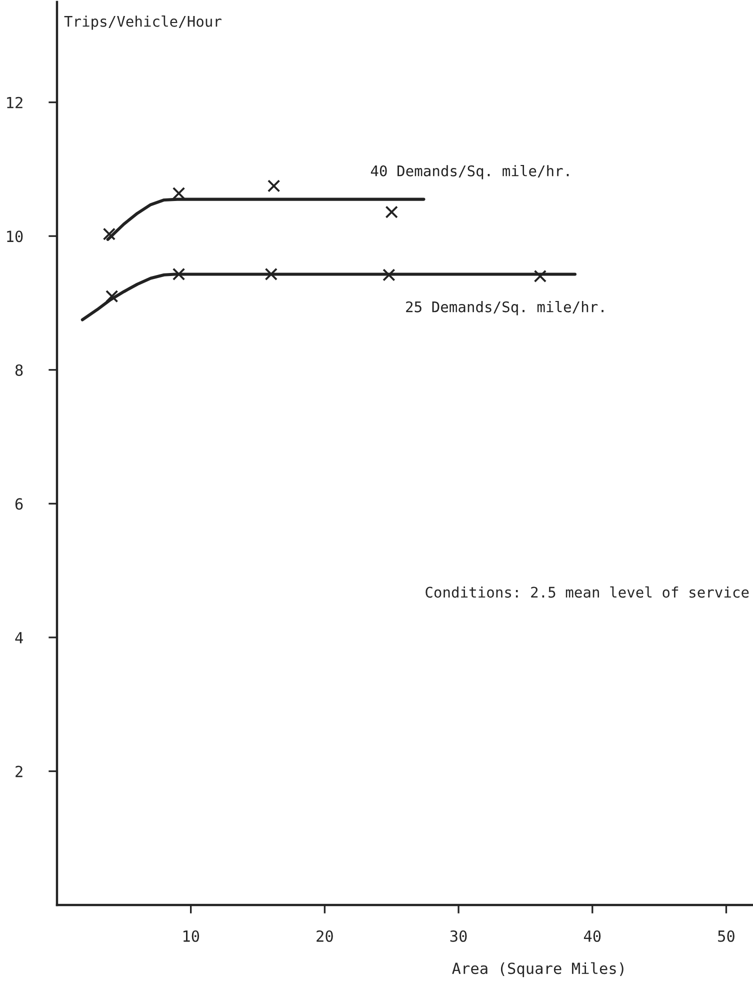 This screenshot has height=989, width=753. What do you see at coordinates (324, 936) in the screenshot?
I see `x-tick-label: 20` at bounding box center [324, 936].